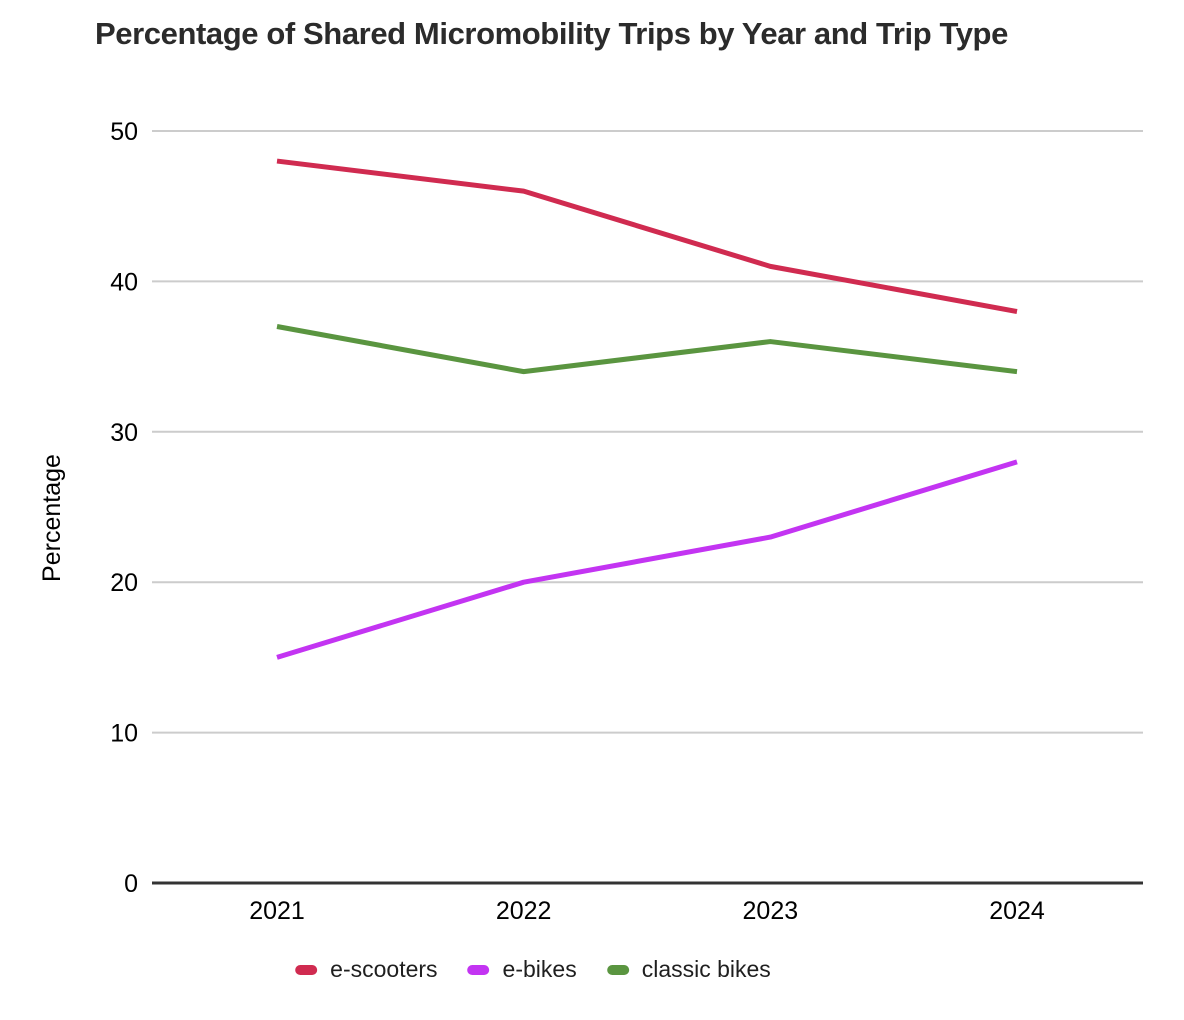 The image size is (1184, 1020). I want to click on series-line-e-scooters, so click(647, 236).